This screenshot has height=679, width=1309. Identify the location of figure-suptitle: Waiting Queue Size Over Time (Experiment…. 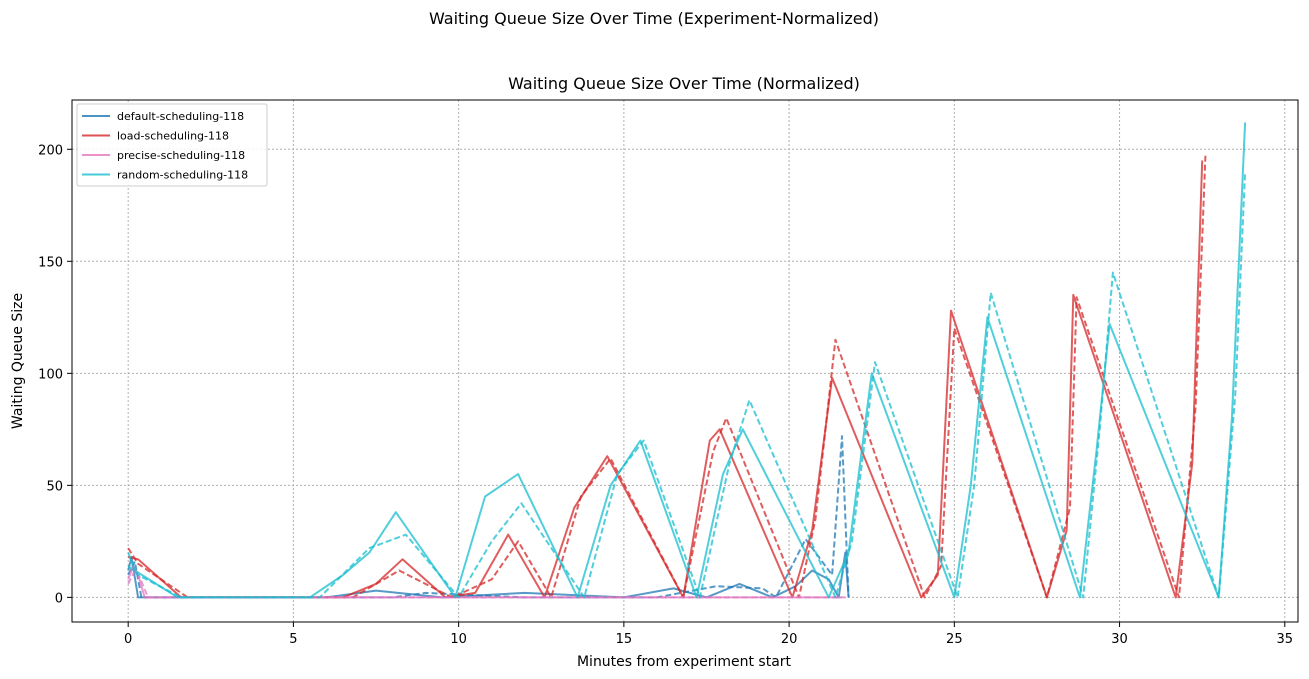
(654, 18).